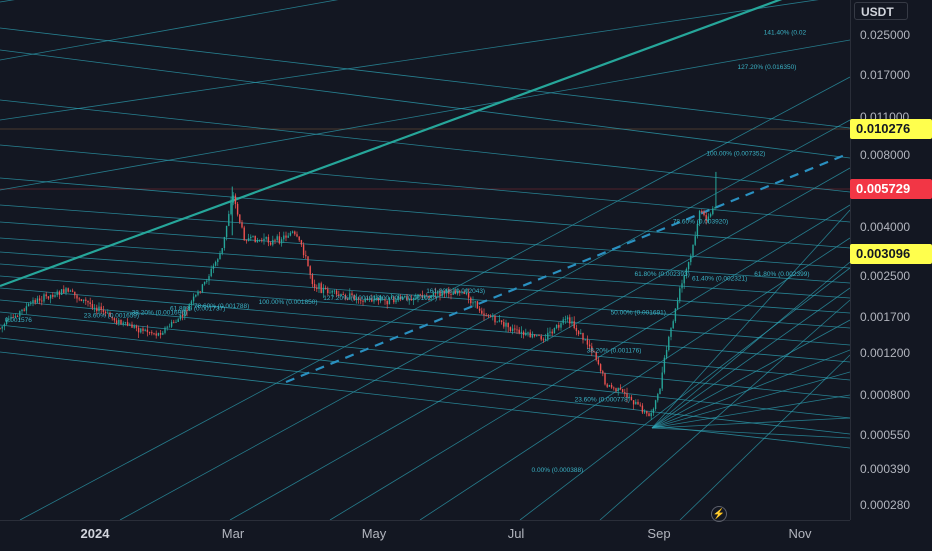 The width and height of the screenshot is (932, 551). Describe the element at coordinates (885, 75) in the screenshot. I see `price-tick: 0.017000` at that location.